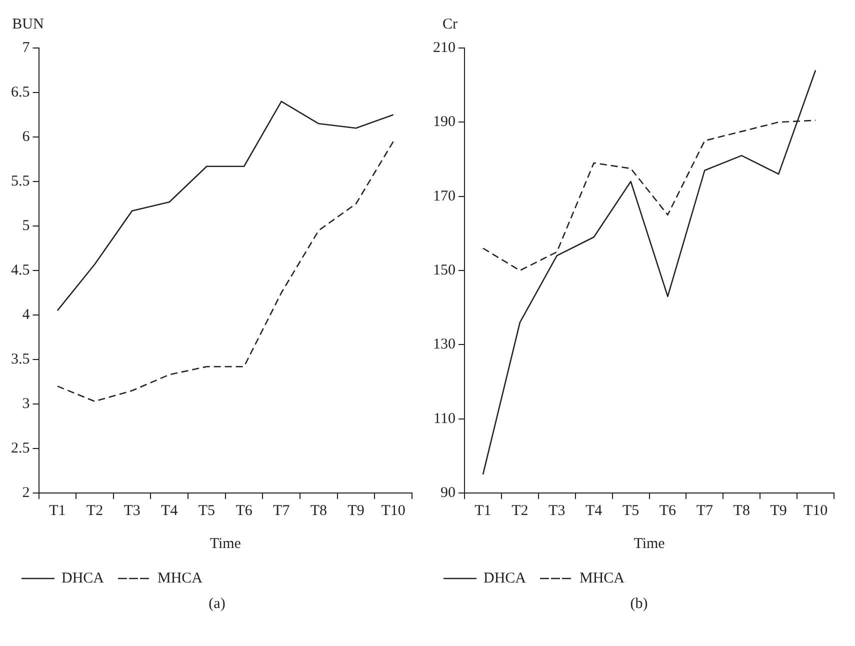  What do you see at coordinates (450, 24) in the screenshot?
I see `y-axis-title: Cr` at bounding box center [450, 24].